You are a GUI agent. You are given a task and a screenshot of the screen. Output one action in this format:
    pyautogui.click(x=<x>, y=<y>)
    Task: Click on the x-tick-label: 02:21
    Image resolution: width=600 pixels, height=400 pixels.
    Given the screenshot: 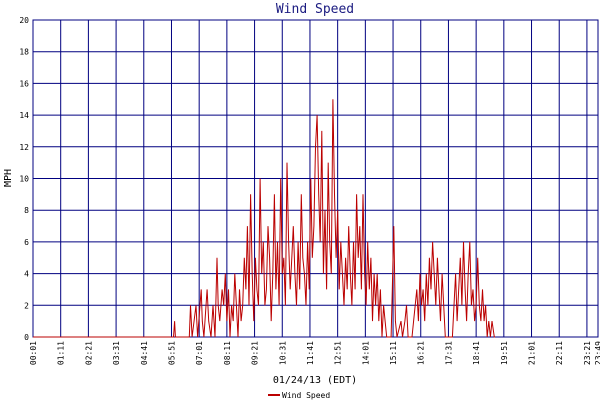 What is the action you would take?
    pyautogui.click(x=88, y=353)
    